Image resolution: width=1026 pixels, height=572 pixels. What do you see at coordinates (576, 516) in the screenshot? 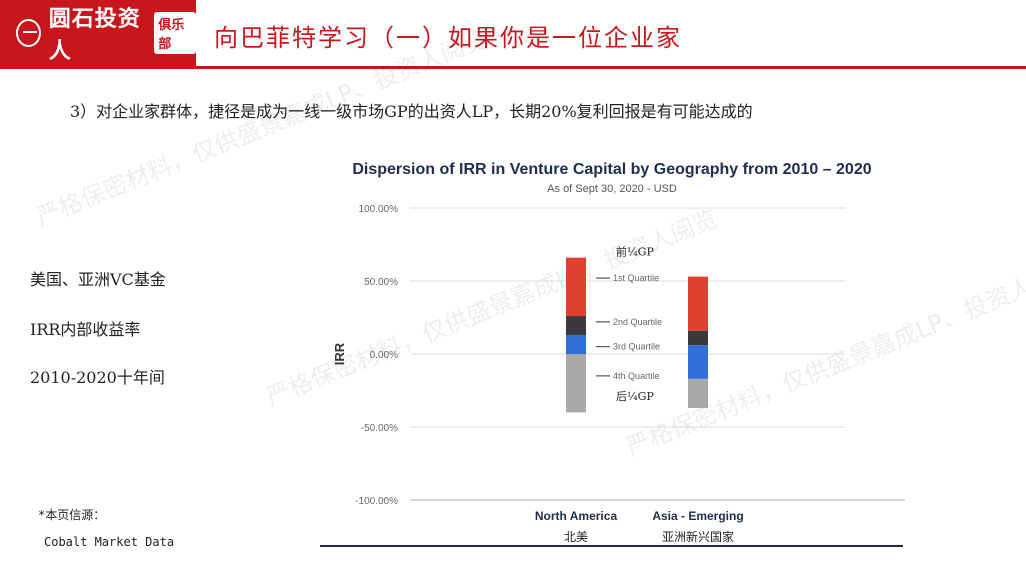
I see `x-category-label: North America` at bounding box center [576, 516].